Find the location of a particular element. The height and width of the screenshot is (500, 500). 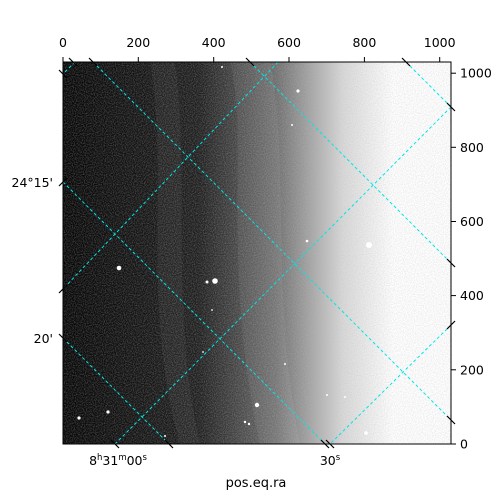

bottom-axis-title: pos.eq.ra is located at coordinates (256, 483).